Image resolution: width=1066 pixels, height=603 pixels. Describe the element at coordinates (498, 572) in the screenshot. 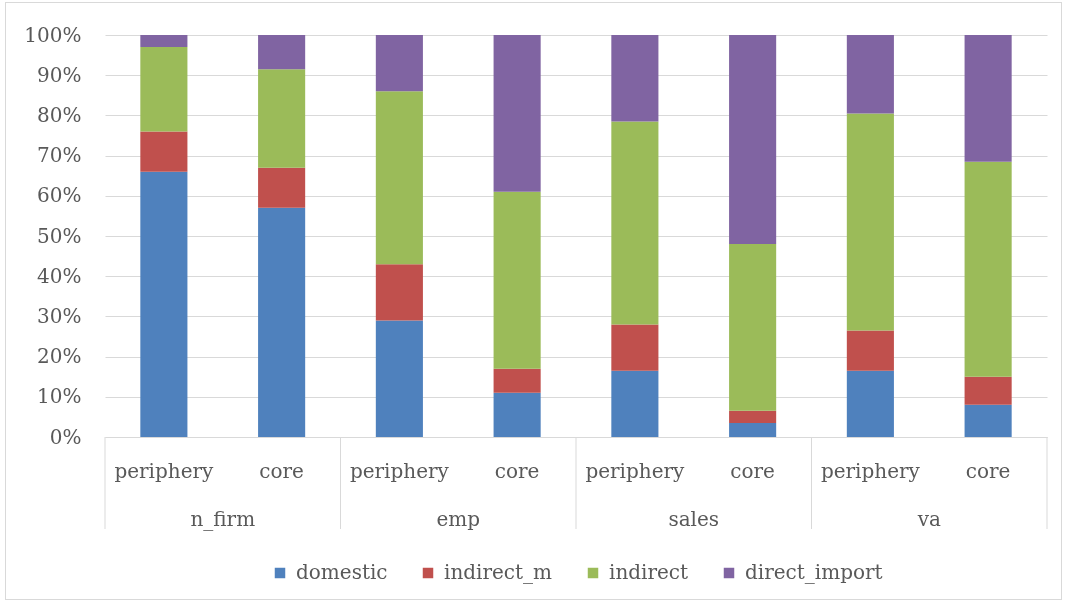

I see `legend-label: indirect_m` at that location.